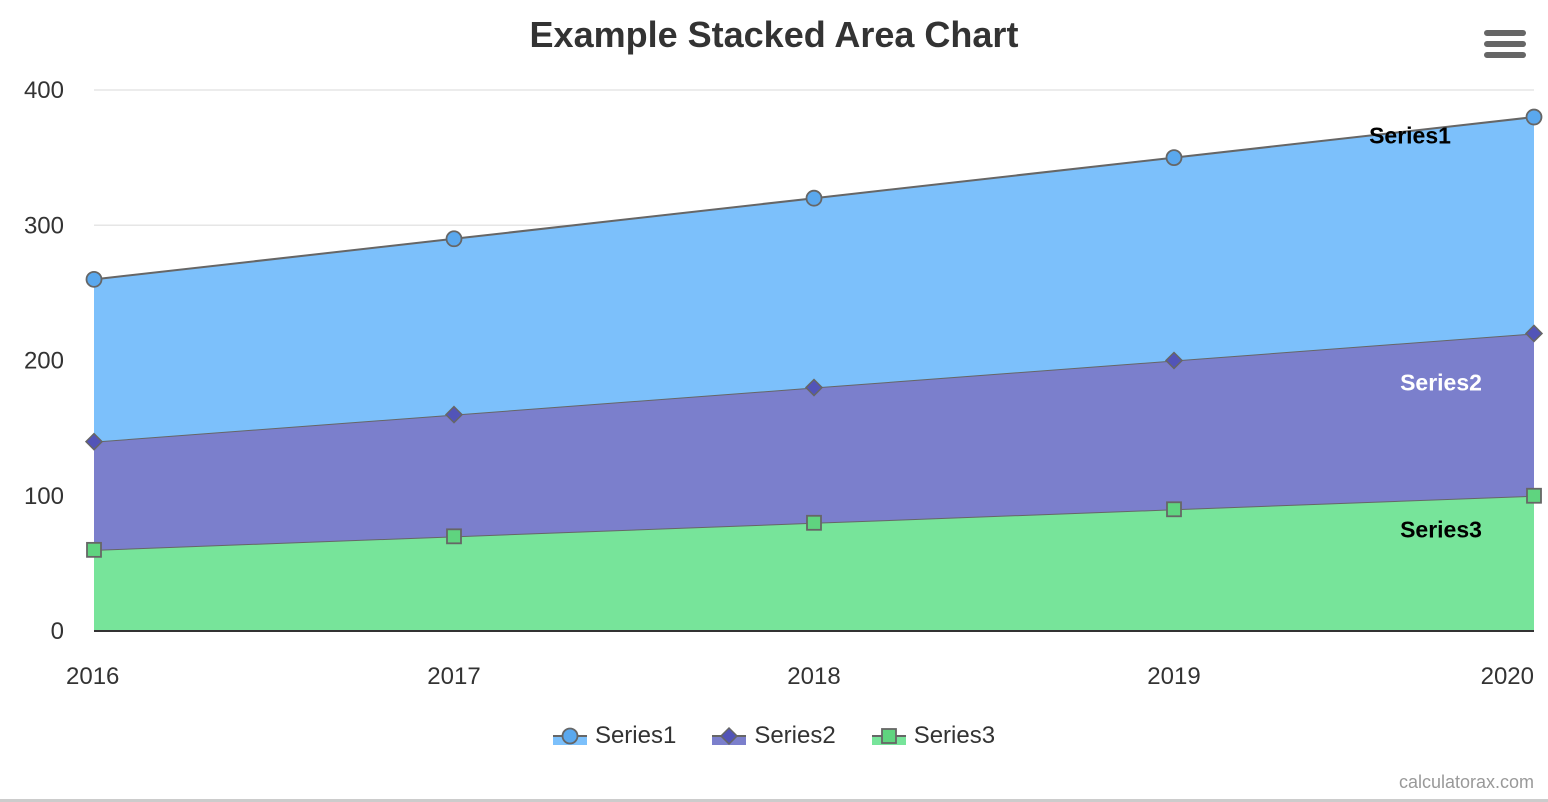  Describe the element at coordinates (57, 631) in the screenshot. I see `y-tick-label: 0` at that location.